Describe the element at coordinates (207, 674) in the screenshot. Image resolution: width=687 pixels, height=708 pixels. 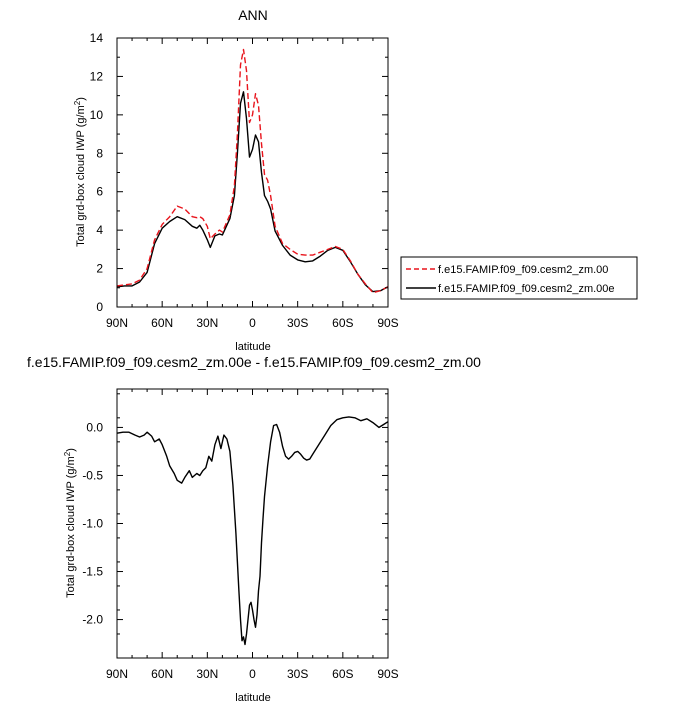
I see `bottom-x-tick-label: 30N` at that location.